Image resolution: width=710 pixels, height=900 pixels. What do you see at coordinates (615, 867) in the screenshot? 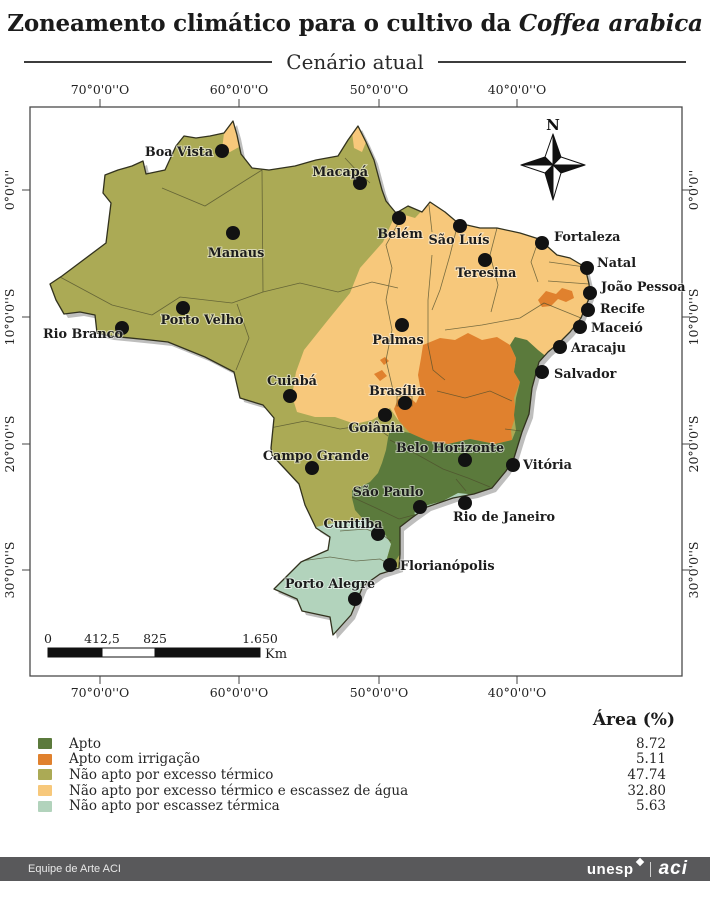
I see `unesp-logo: unesp` at bounding box center [615, 867].